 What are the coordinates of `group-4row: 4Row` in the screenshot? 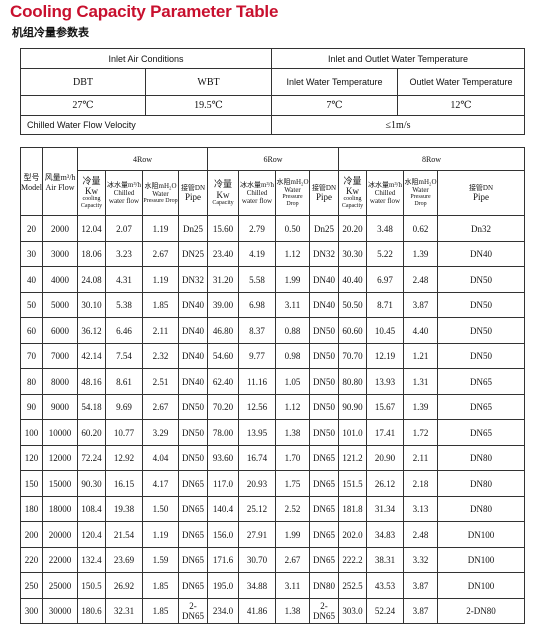 It's located at (142, 159).